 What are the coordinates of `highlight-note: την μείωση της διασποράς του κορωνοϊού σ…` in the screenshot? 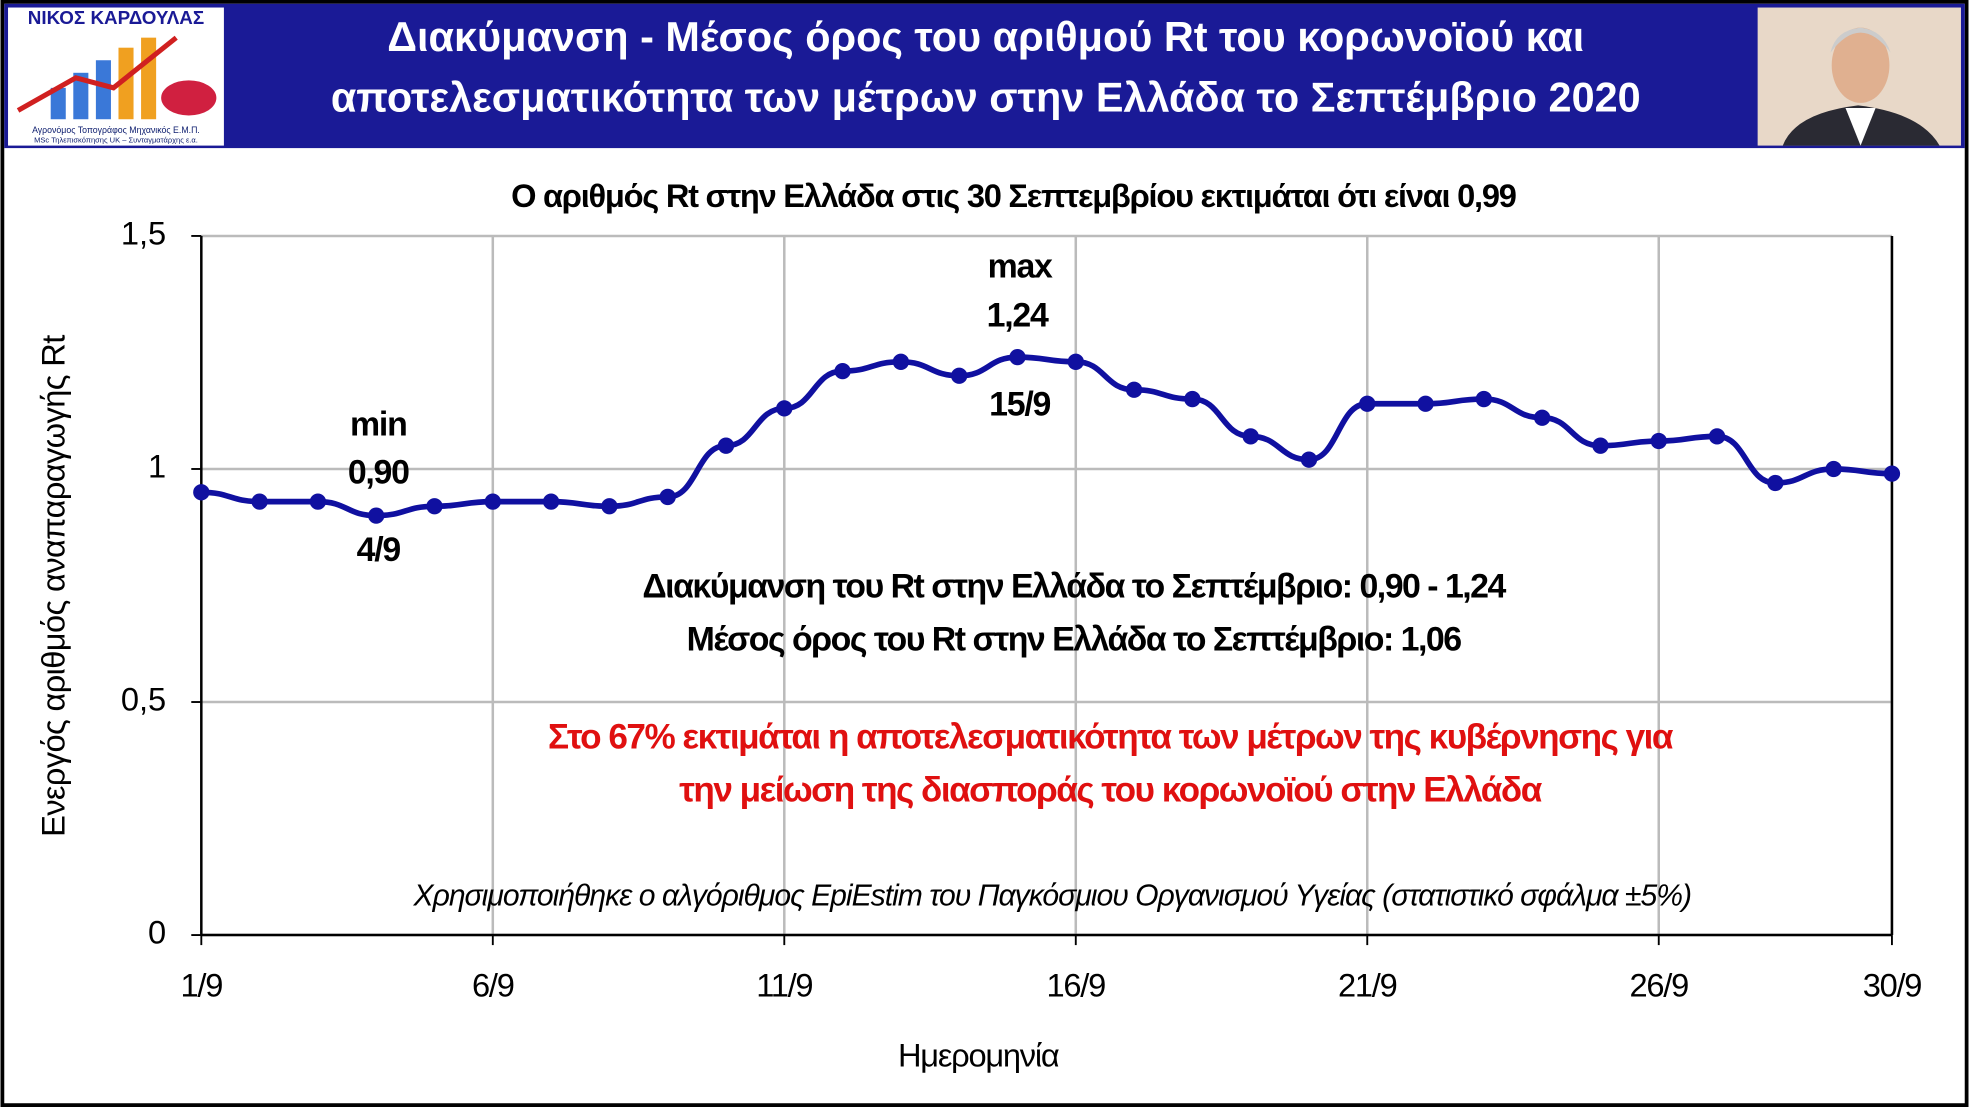 It's located at (1110, 789).